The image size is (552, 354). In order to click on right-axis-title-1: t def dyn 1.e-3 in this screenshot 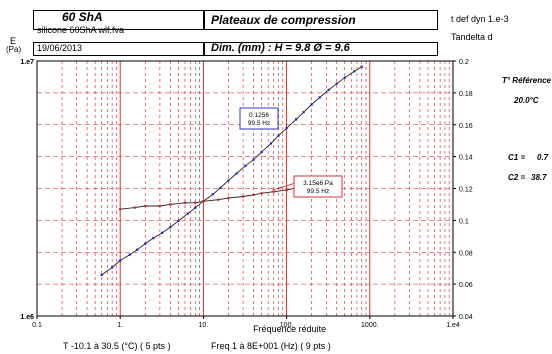, I will do `click(480, 19)`.